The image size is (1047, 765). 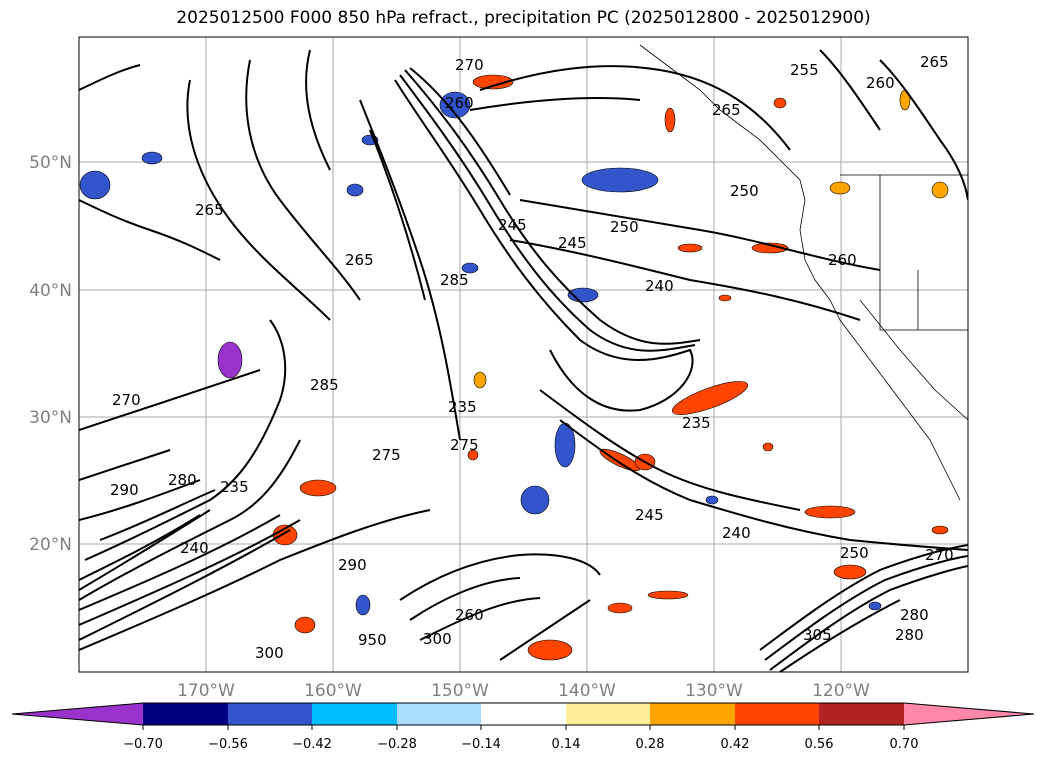 I want to click on colorbar-tick-label: −0.56, so click(x=228, y=744).